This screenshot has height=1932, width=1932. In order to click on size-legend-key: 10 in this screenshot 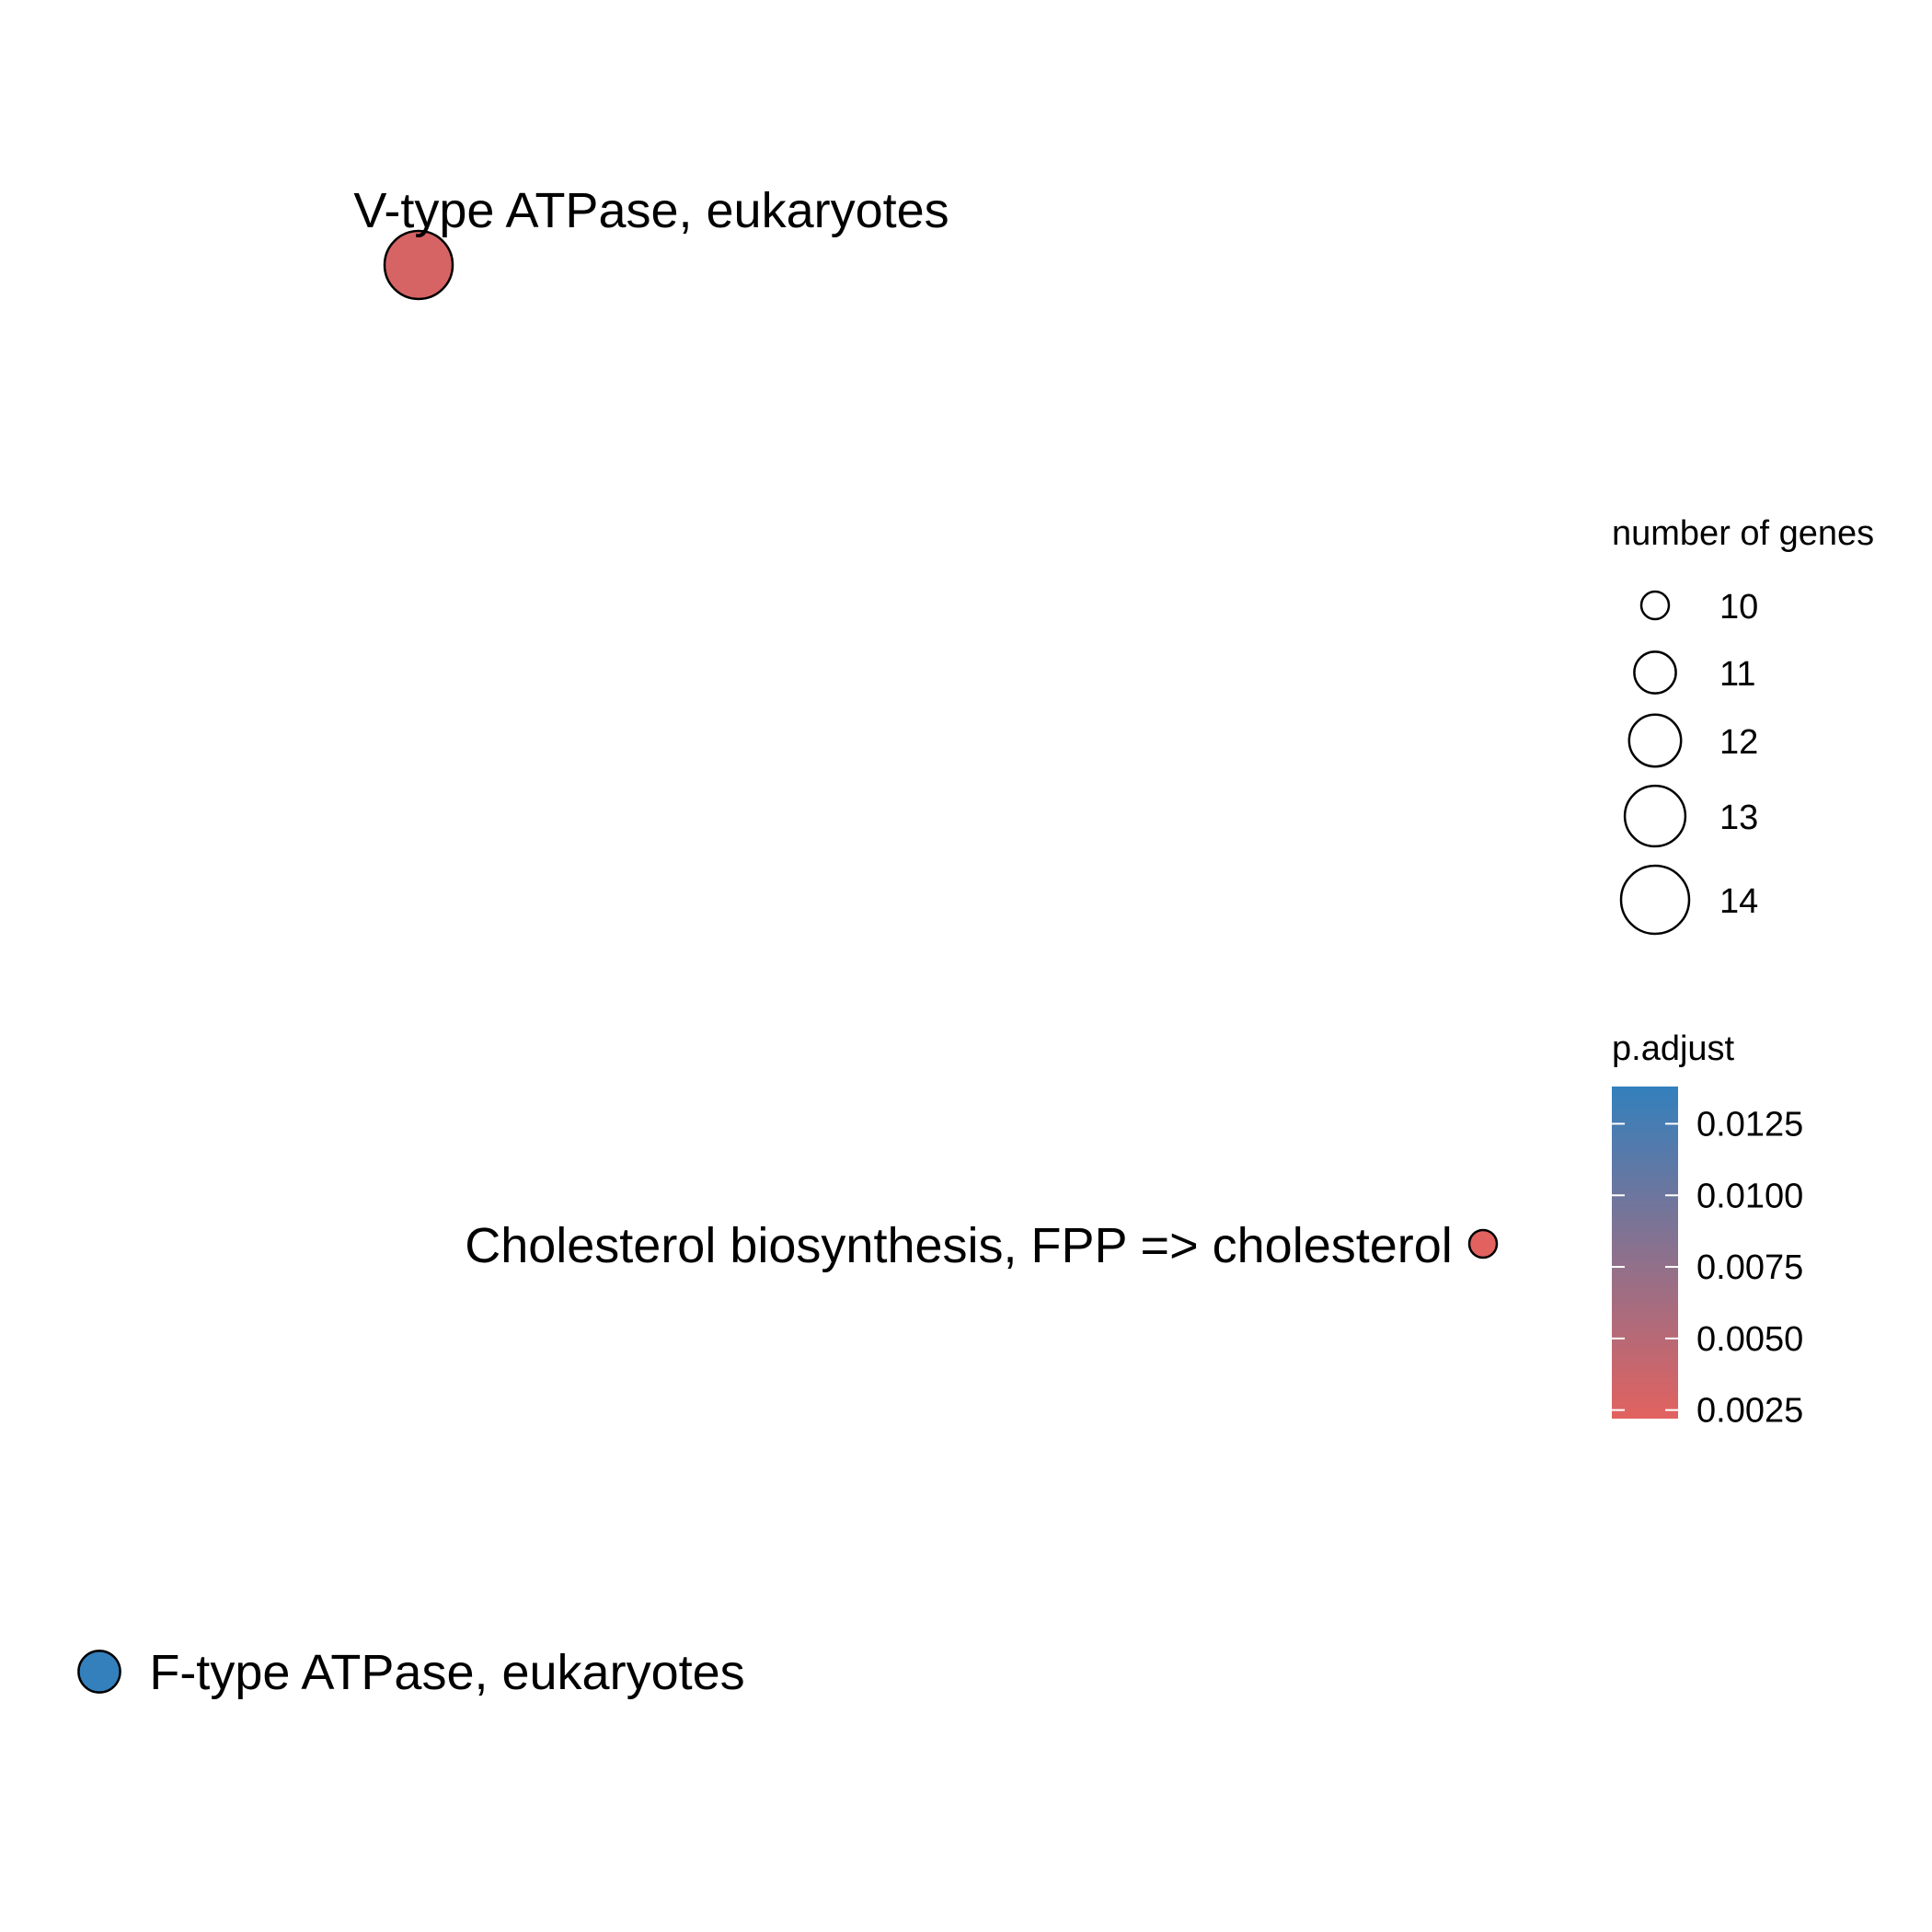, I will do `click(1698, 607)`.